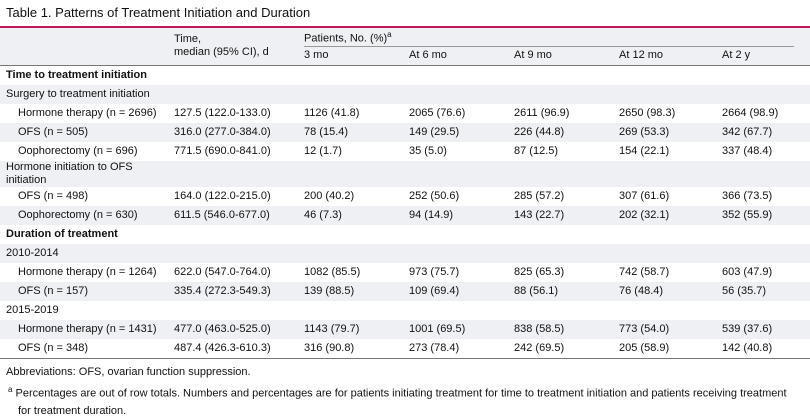  What do you see at coordinates (644, 214) in the screenshot?
I see `value-cell: 202 (32.1)` at bounding box center [644, 214].